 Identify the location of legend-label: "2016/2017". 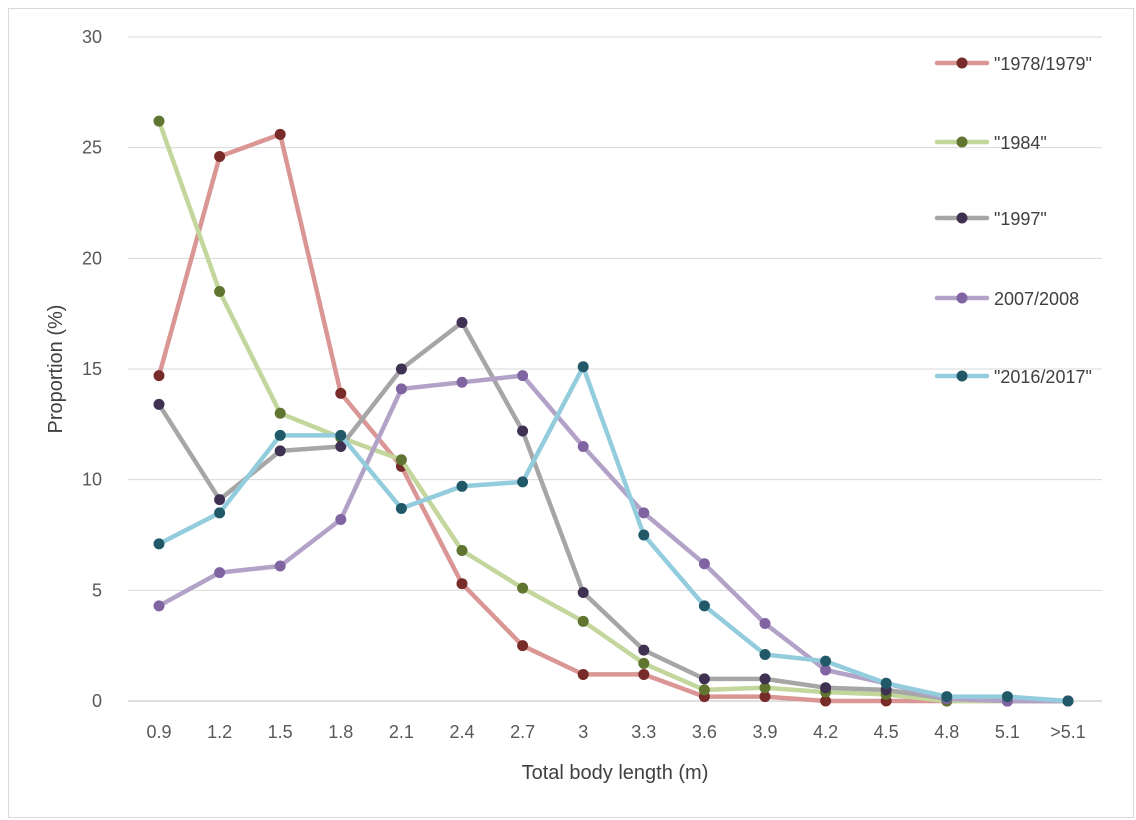
(1043, 377).